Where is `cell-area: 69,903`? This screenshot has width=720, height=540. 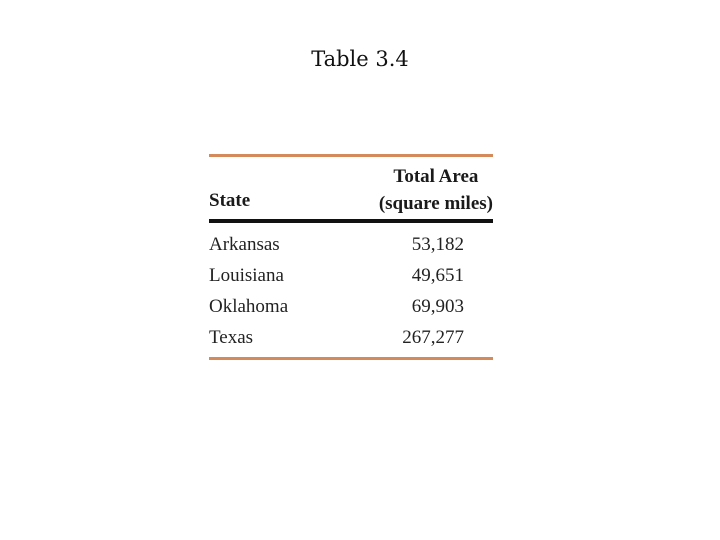 cell-area: 69,903 is located at coordinates (437, 306).